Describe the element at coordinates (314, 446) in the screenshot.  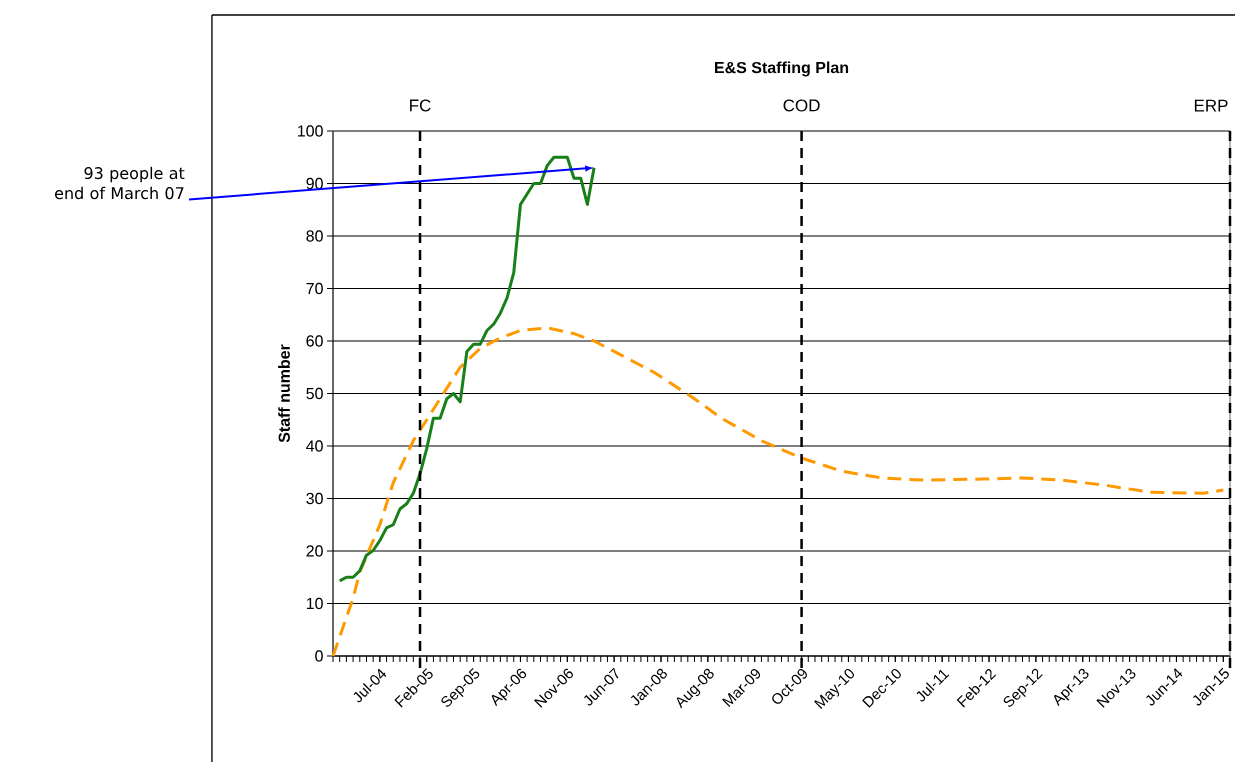
I see `y-tick-label: 40` at that location.